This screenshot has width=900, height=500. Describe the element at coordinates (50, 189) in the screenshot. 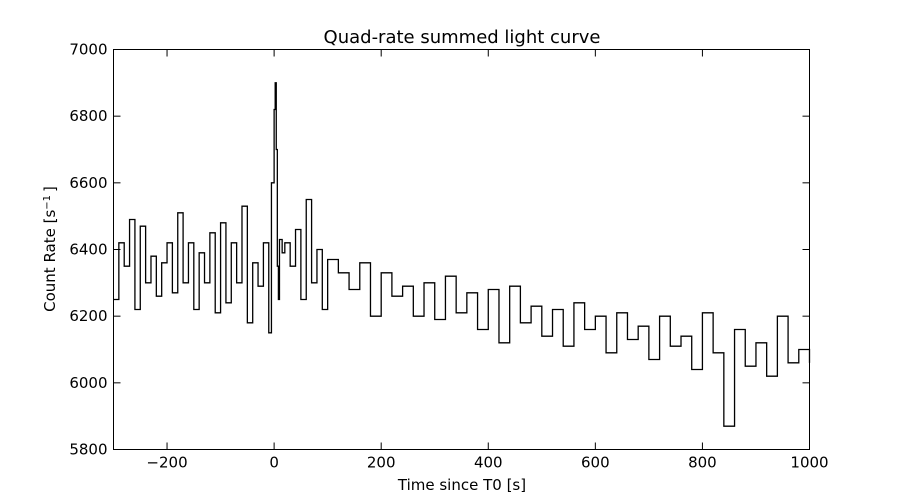

I see `y-axis-label-tail: ]` at that location.